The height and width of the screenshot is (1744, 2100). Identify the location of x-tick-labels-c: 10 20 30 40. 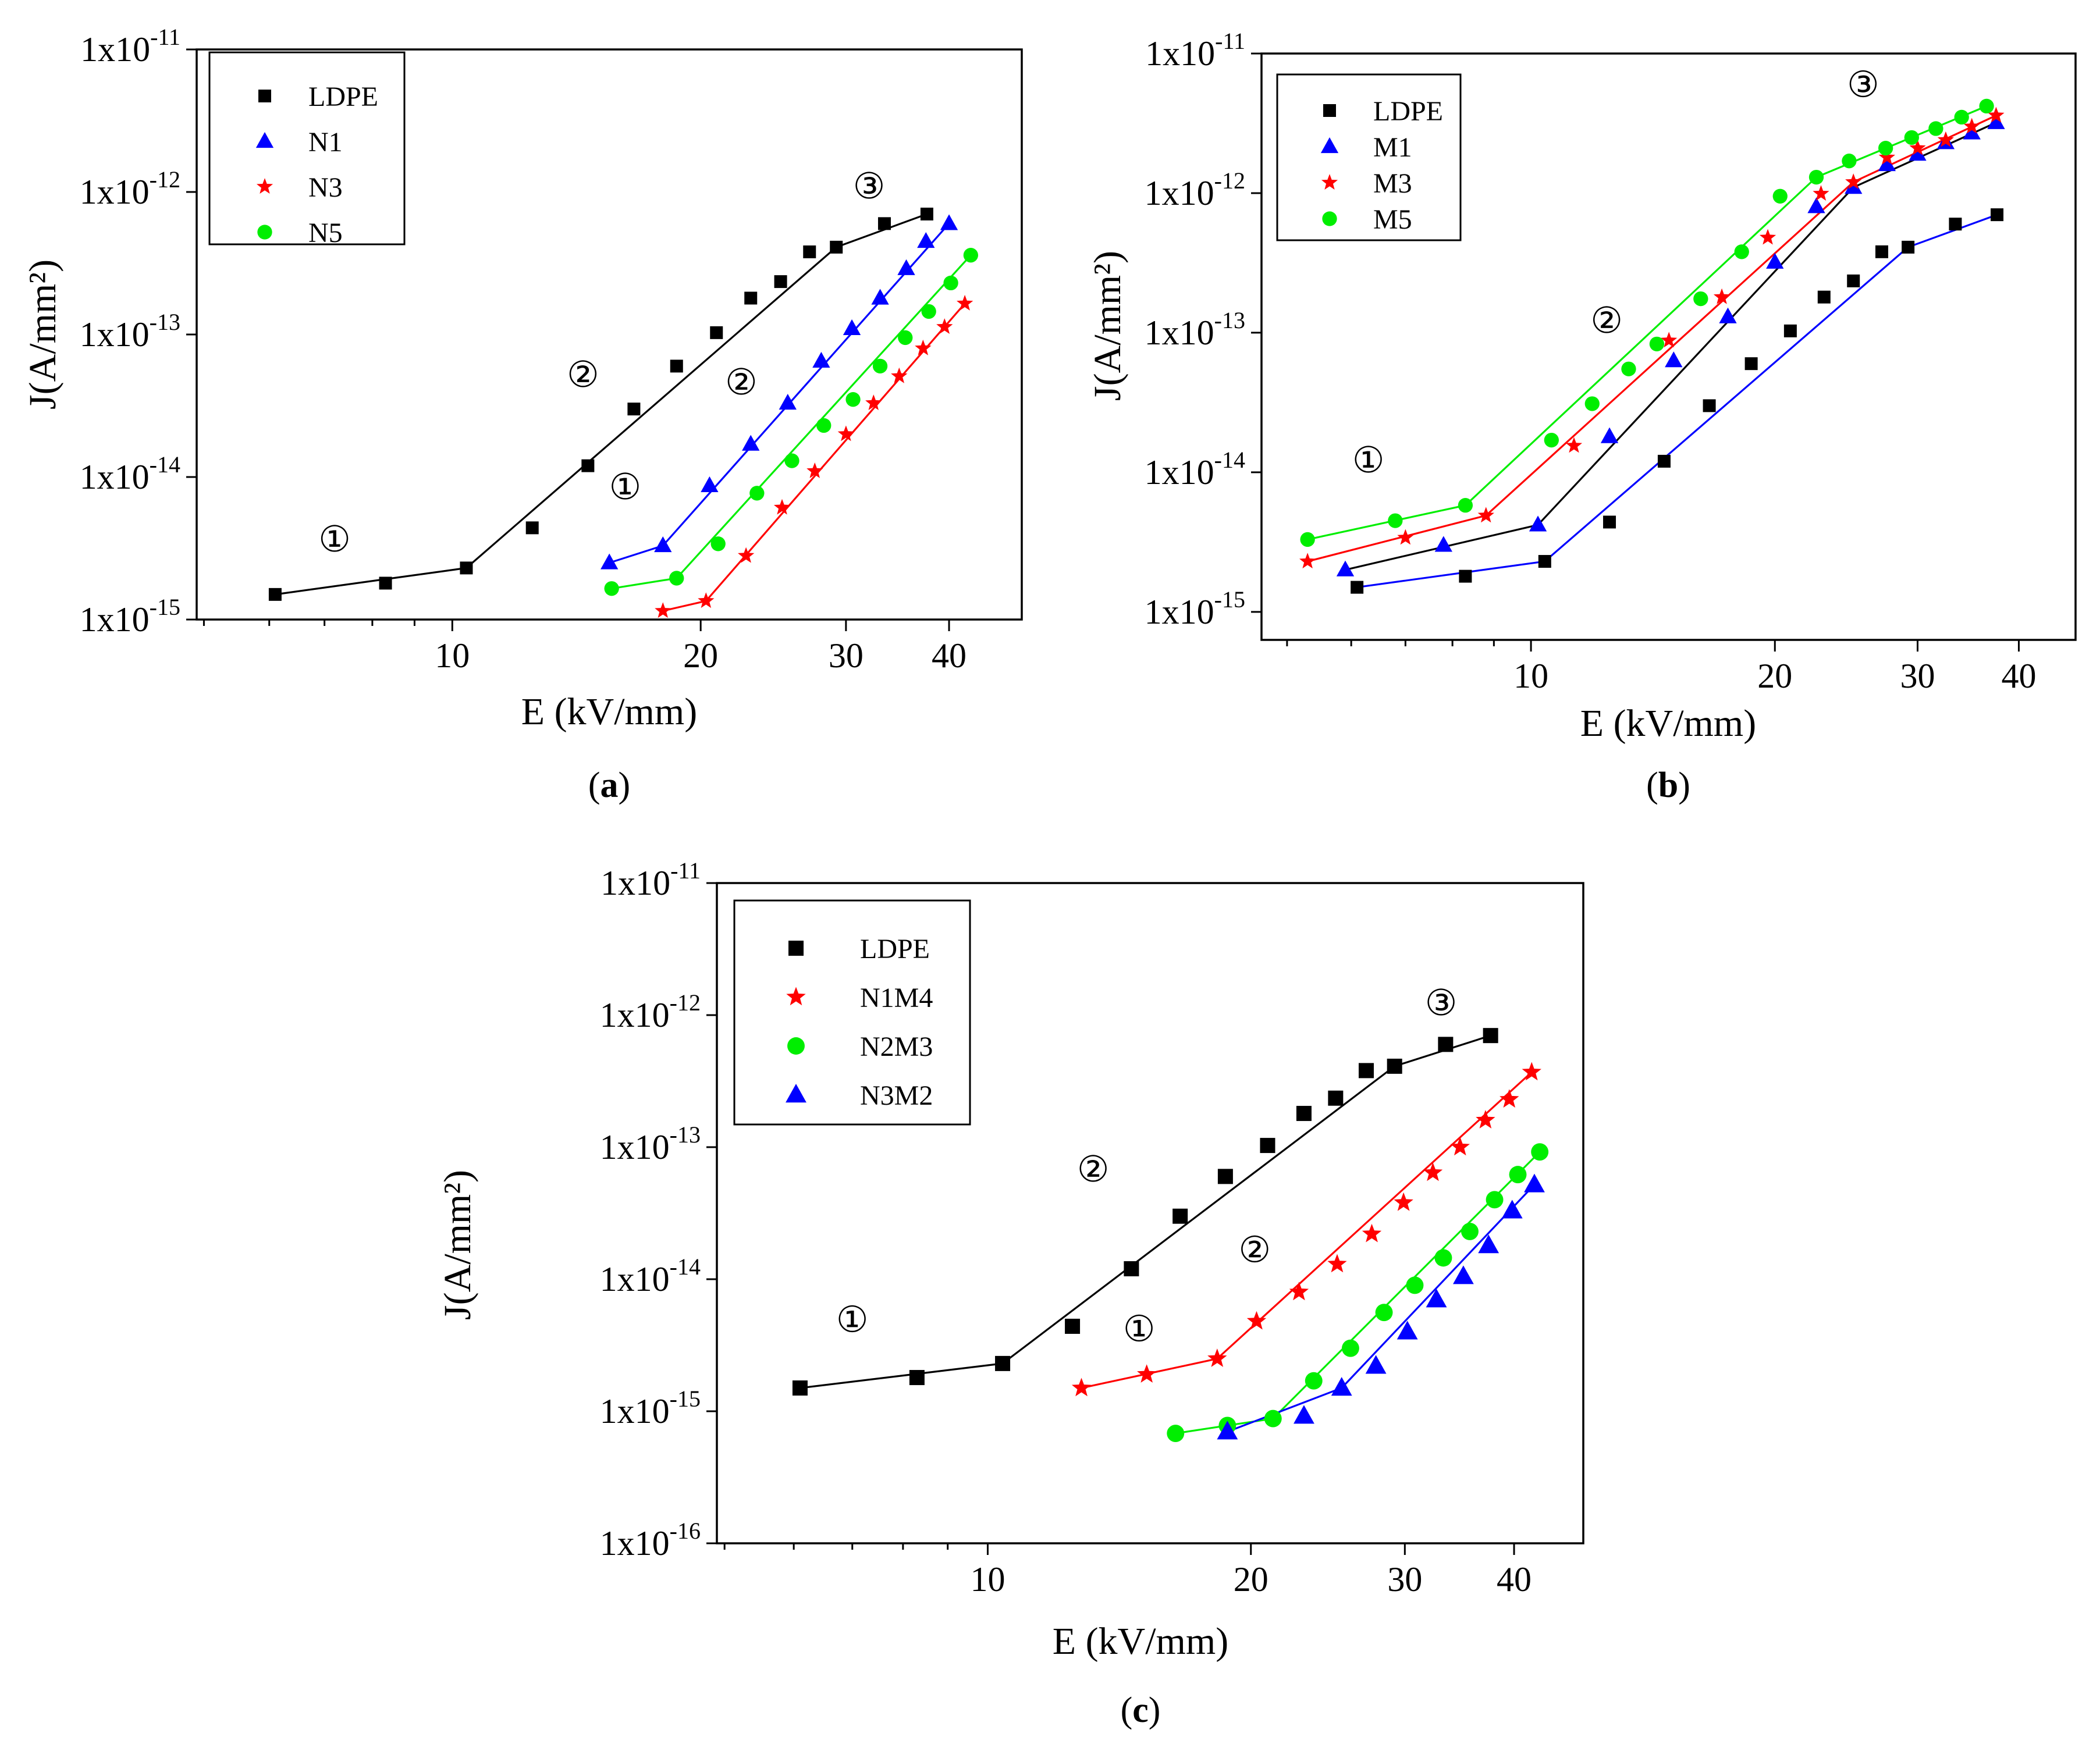
(1127, 1571).